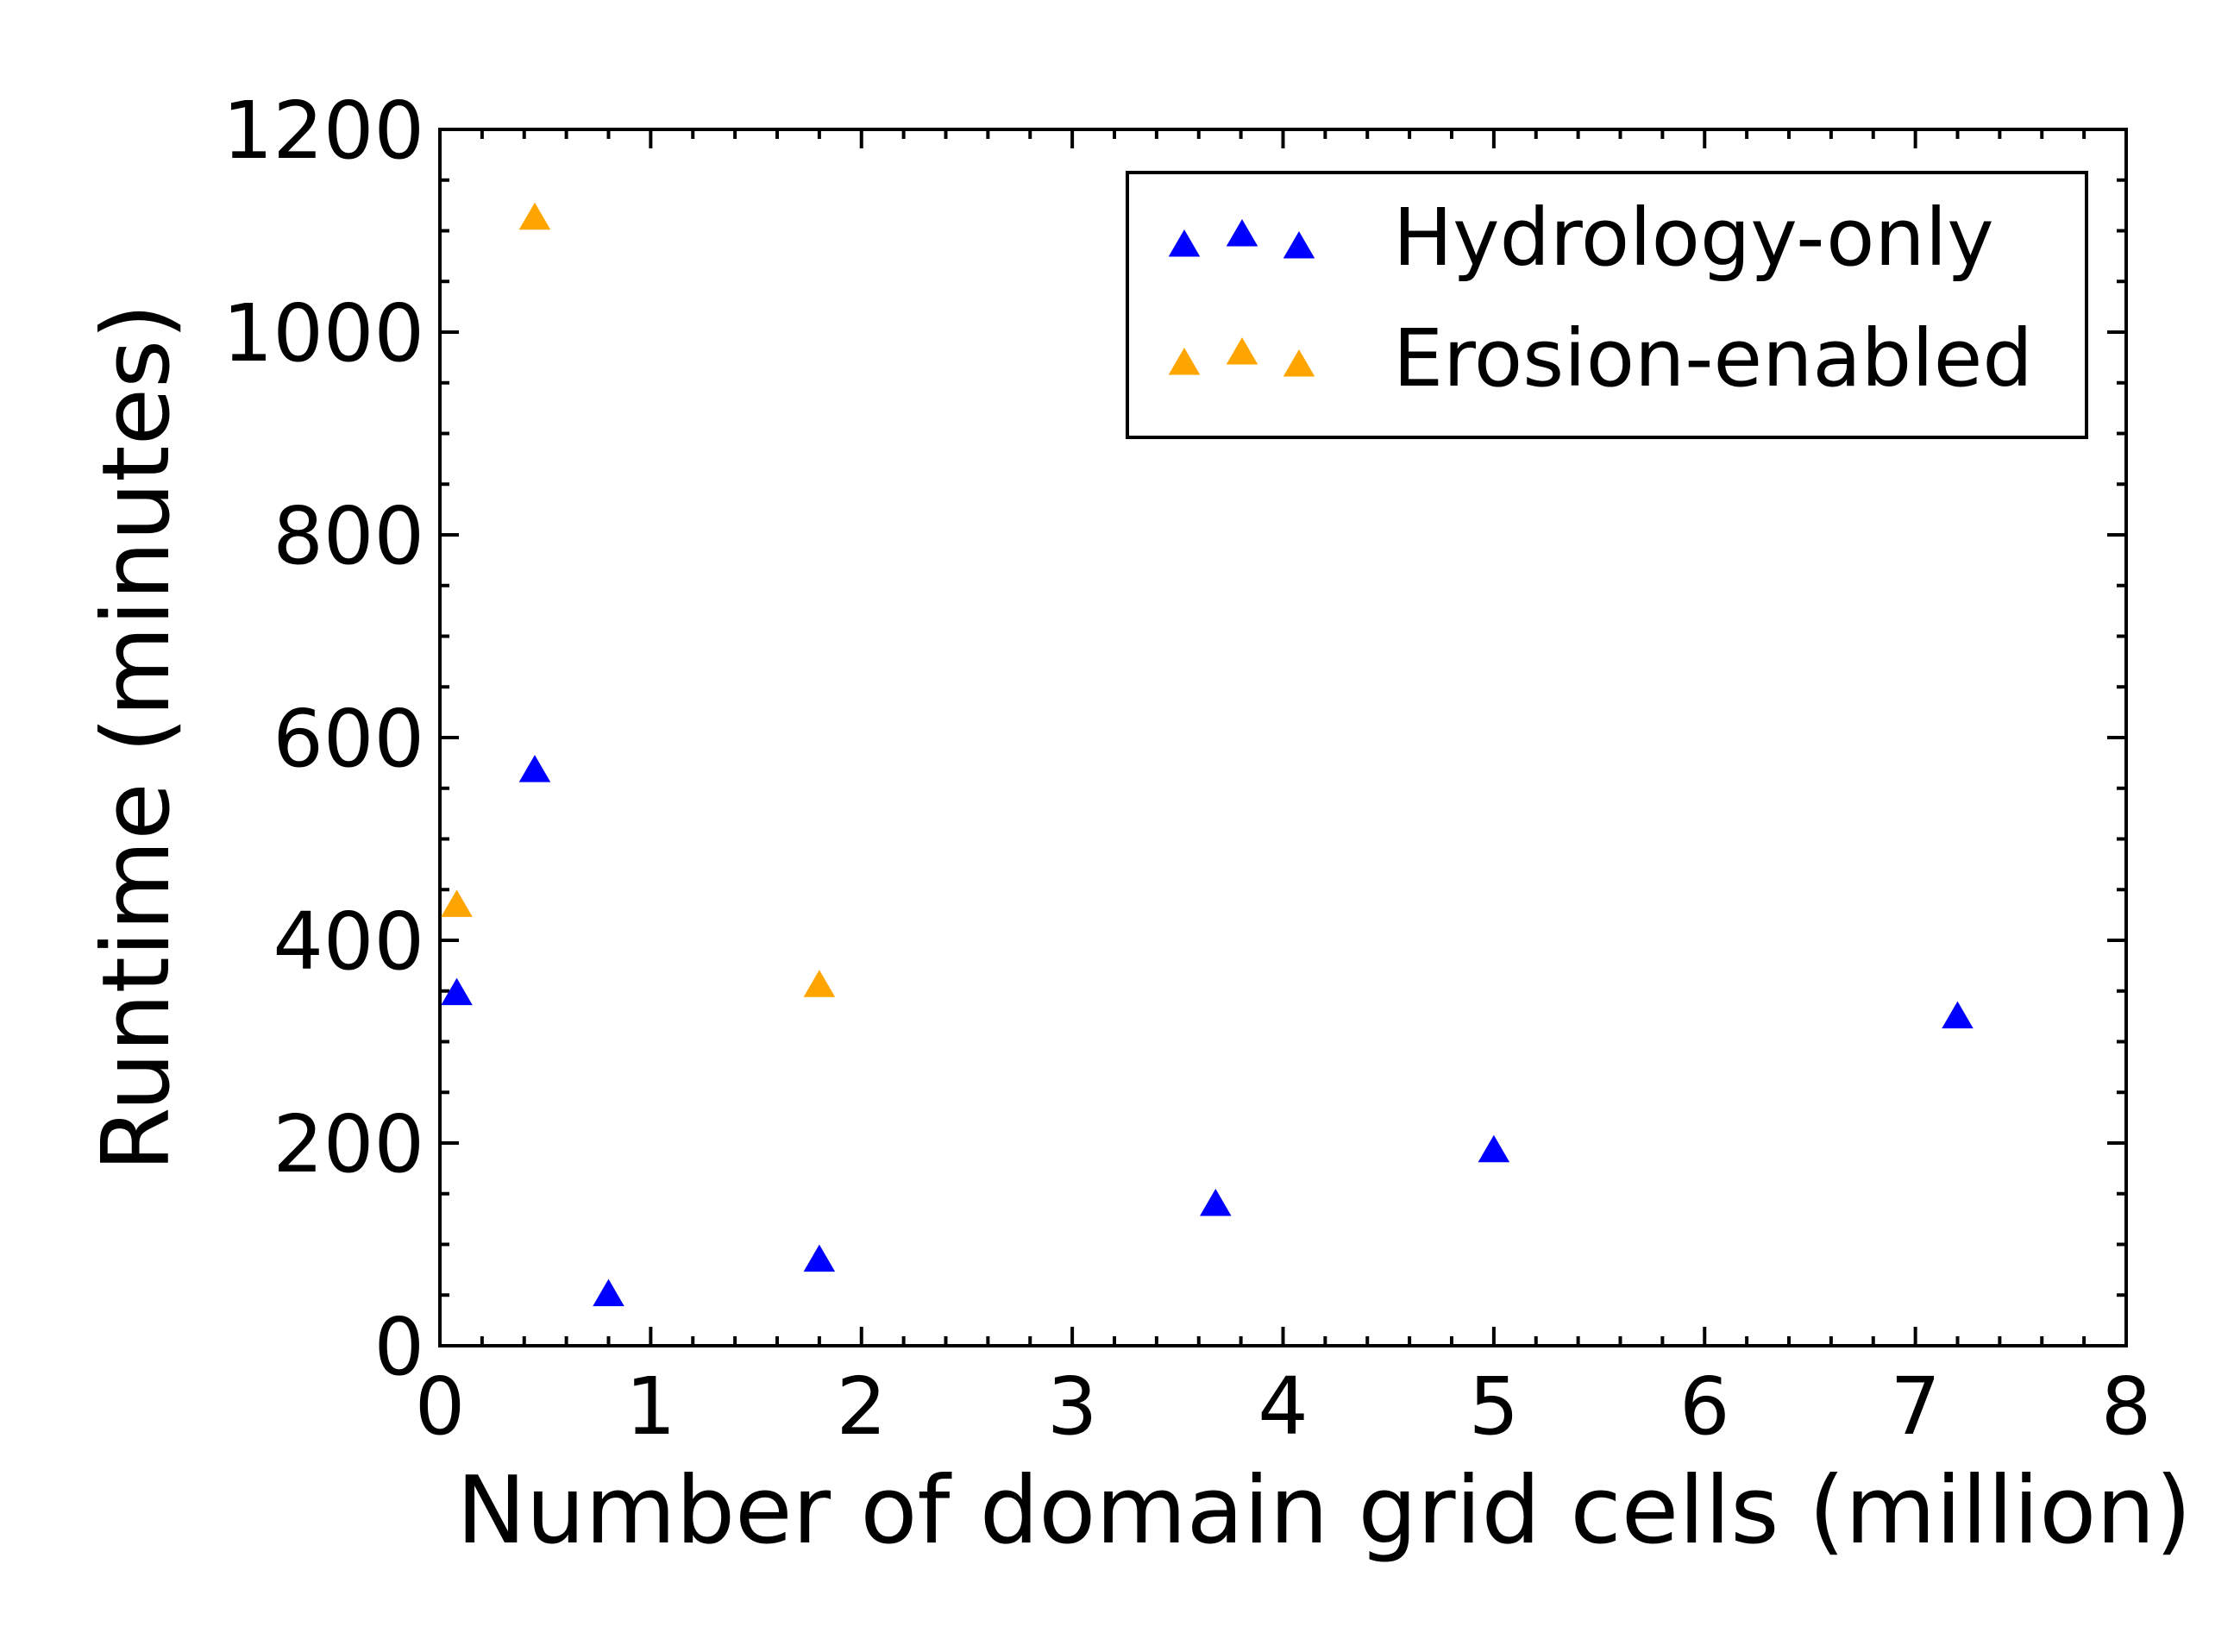 The height and width of the screenshot is (1652, 2234). Describe the element at coordinates (1494, 1407) in the screenshot. I see `x-tick-label: 5` at that location.